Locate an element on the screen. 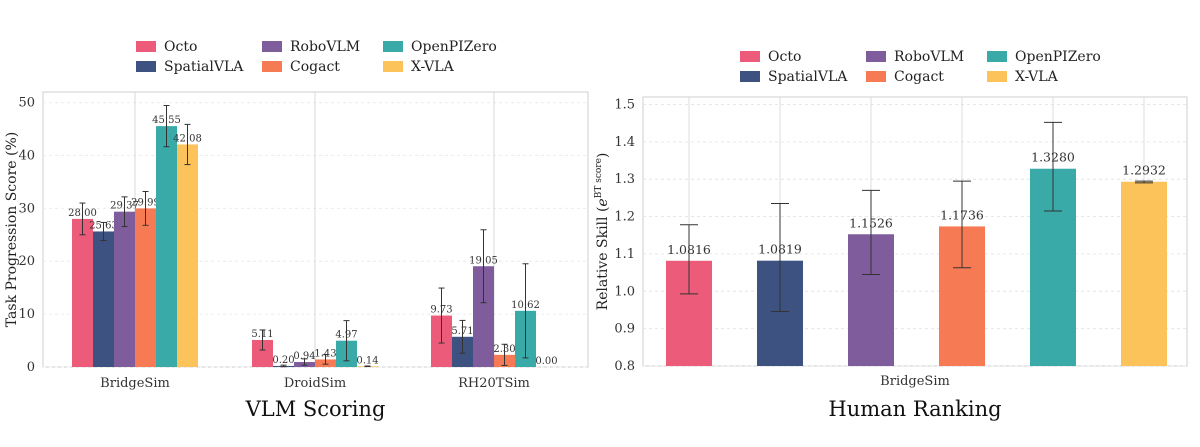  right-ytick-label: 1.5 is located at coordinates (624, 104).